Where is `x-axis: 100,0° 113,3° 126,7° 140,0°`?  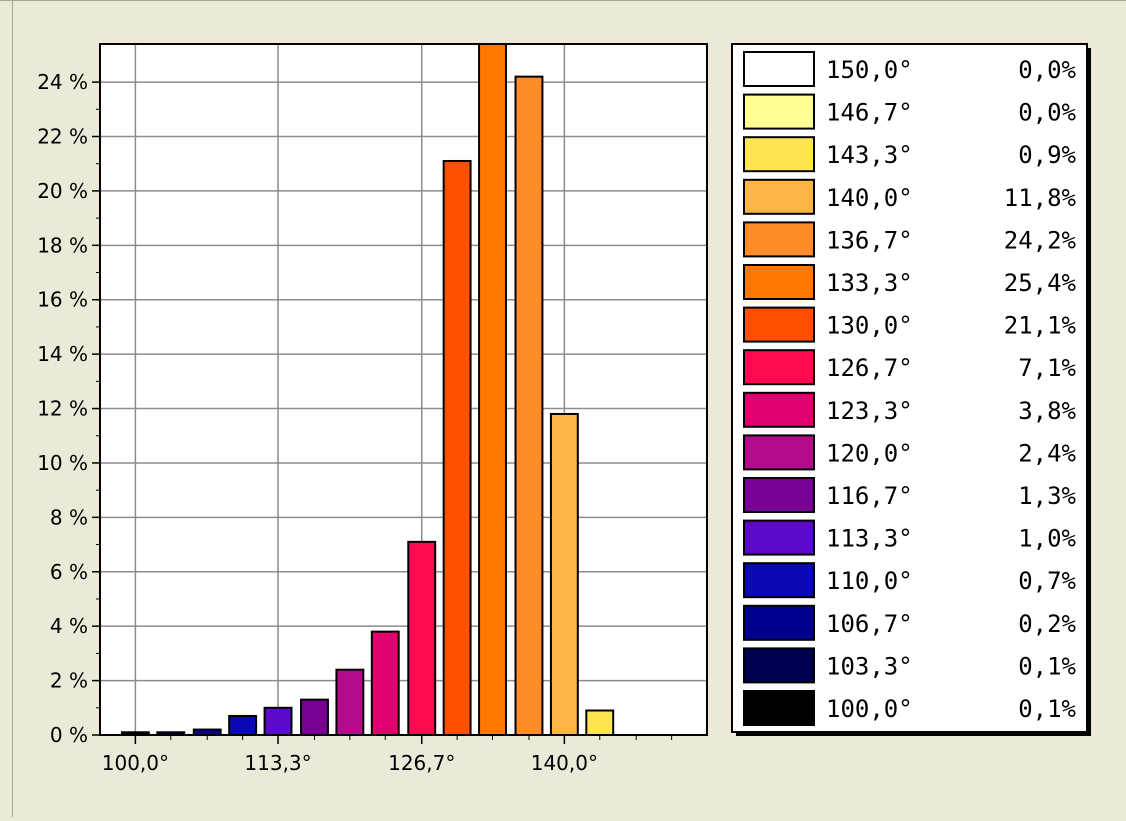 x-axis: 100,0° 113,3° 126,7° 140,0° is located at coordinates (387, 755).